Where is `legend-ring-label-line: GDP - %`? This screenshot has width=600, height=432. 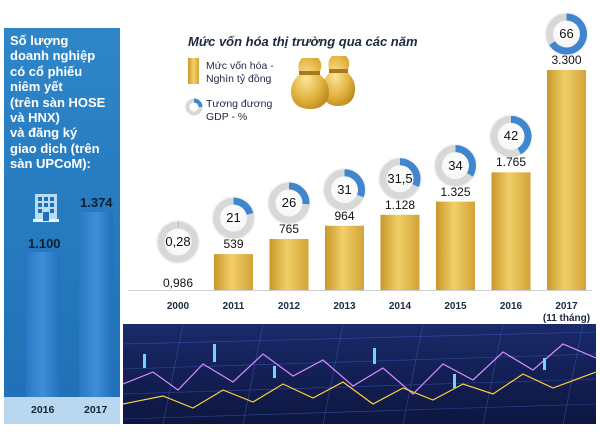 legend-ring-label-line: GDP - % is located at coordinates (227, 117).